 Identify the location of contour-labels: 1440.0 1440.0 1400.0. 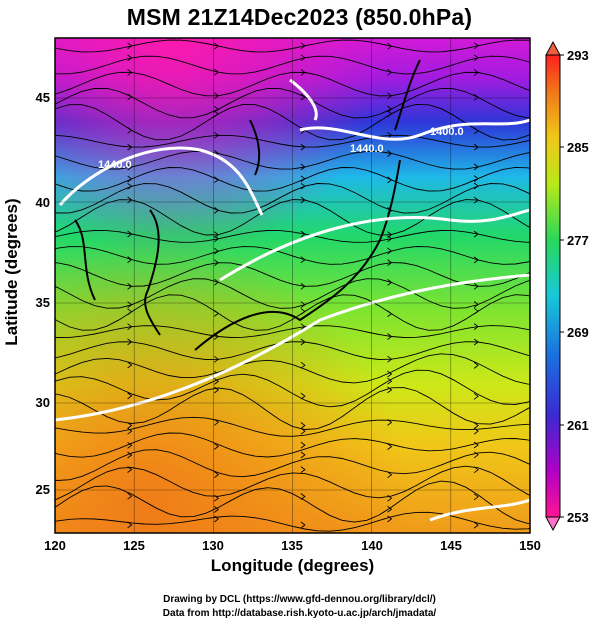
(281, 148).